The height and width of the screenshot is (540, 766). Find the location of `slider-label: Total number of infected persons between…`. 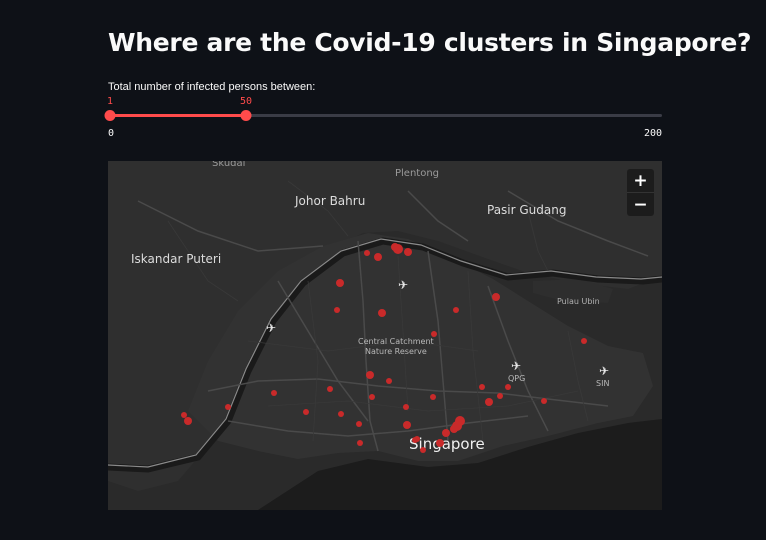

slider-label: Total number of infected persons between… is located at coordinates (212, 87).